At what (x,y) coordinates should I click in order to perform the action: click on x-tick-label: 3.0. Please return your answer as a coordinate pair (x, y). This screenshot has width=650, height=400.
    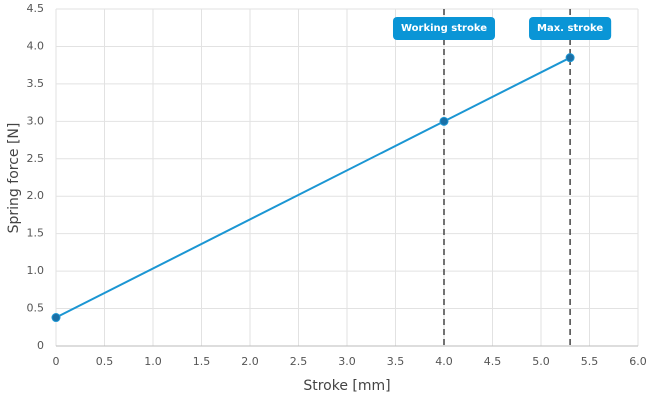
    Looking at the image, I should click on (347, 361).